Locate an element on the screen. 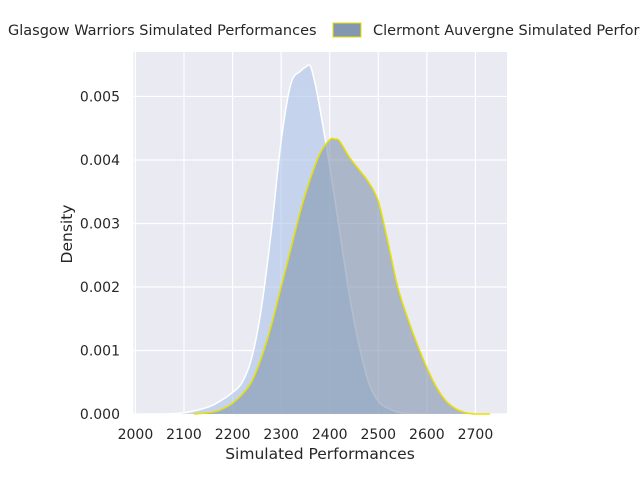 This screenshot has height=480, width=640. legend-label-clermont: Clermont Auvergne Simulated Performances is located at coordinates (506, 31).